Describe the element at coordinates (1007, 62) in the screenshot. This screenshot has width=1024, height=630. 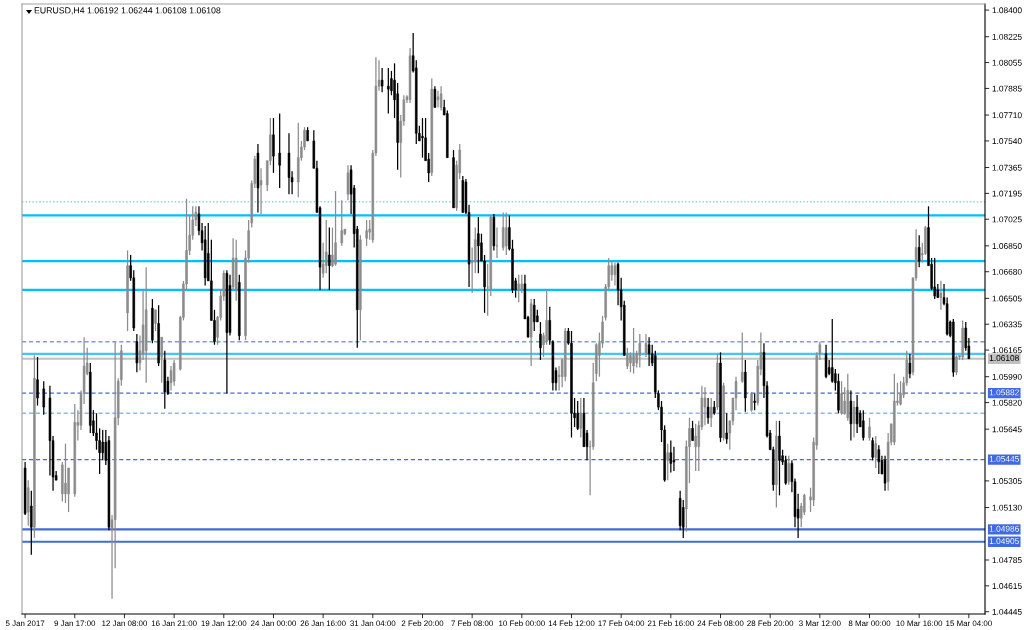
I see `y-tick-label: 1.08055` at that location.